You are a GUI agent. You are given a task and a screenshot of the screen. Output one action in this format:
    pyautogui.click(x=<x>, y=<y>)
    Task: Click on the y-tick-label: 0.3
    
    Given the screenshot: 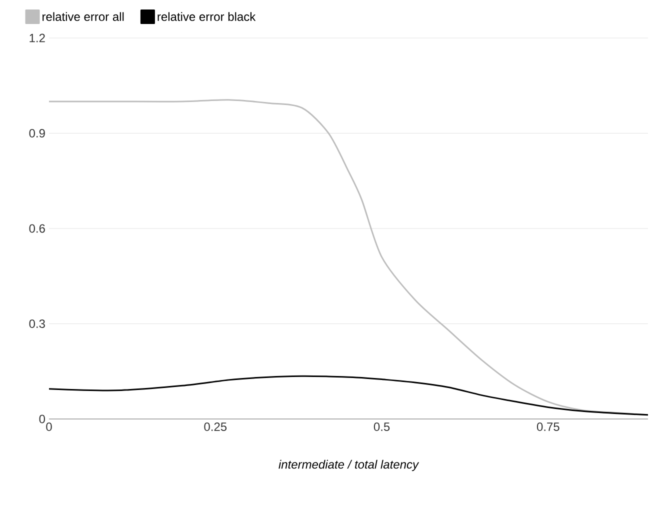 What is the action you would take?
    pyautogui.click(x=37, y=323)
    